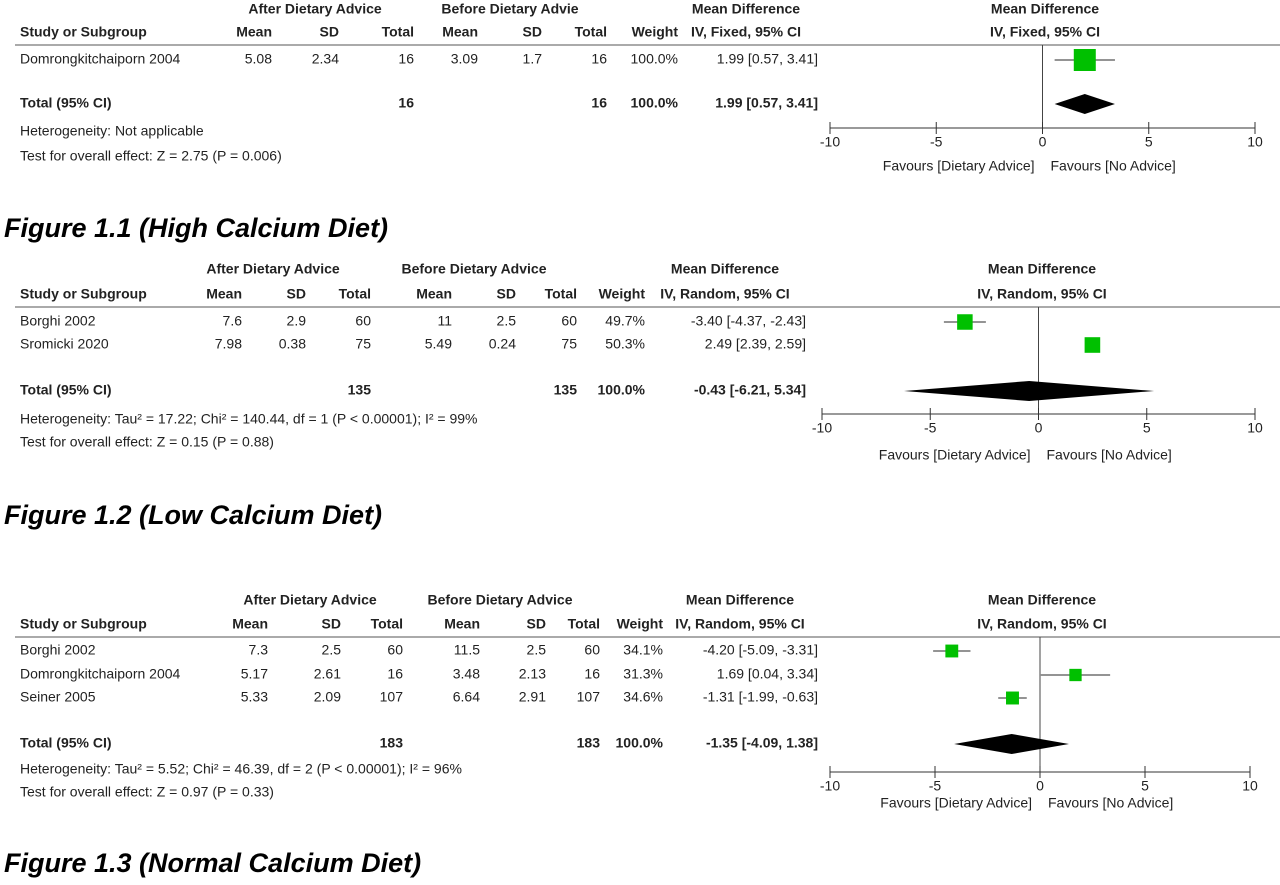  I want to click on column-header: IV, Fixed, 95% CI, so click(1045, 32).